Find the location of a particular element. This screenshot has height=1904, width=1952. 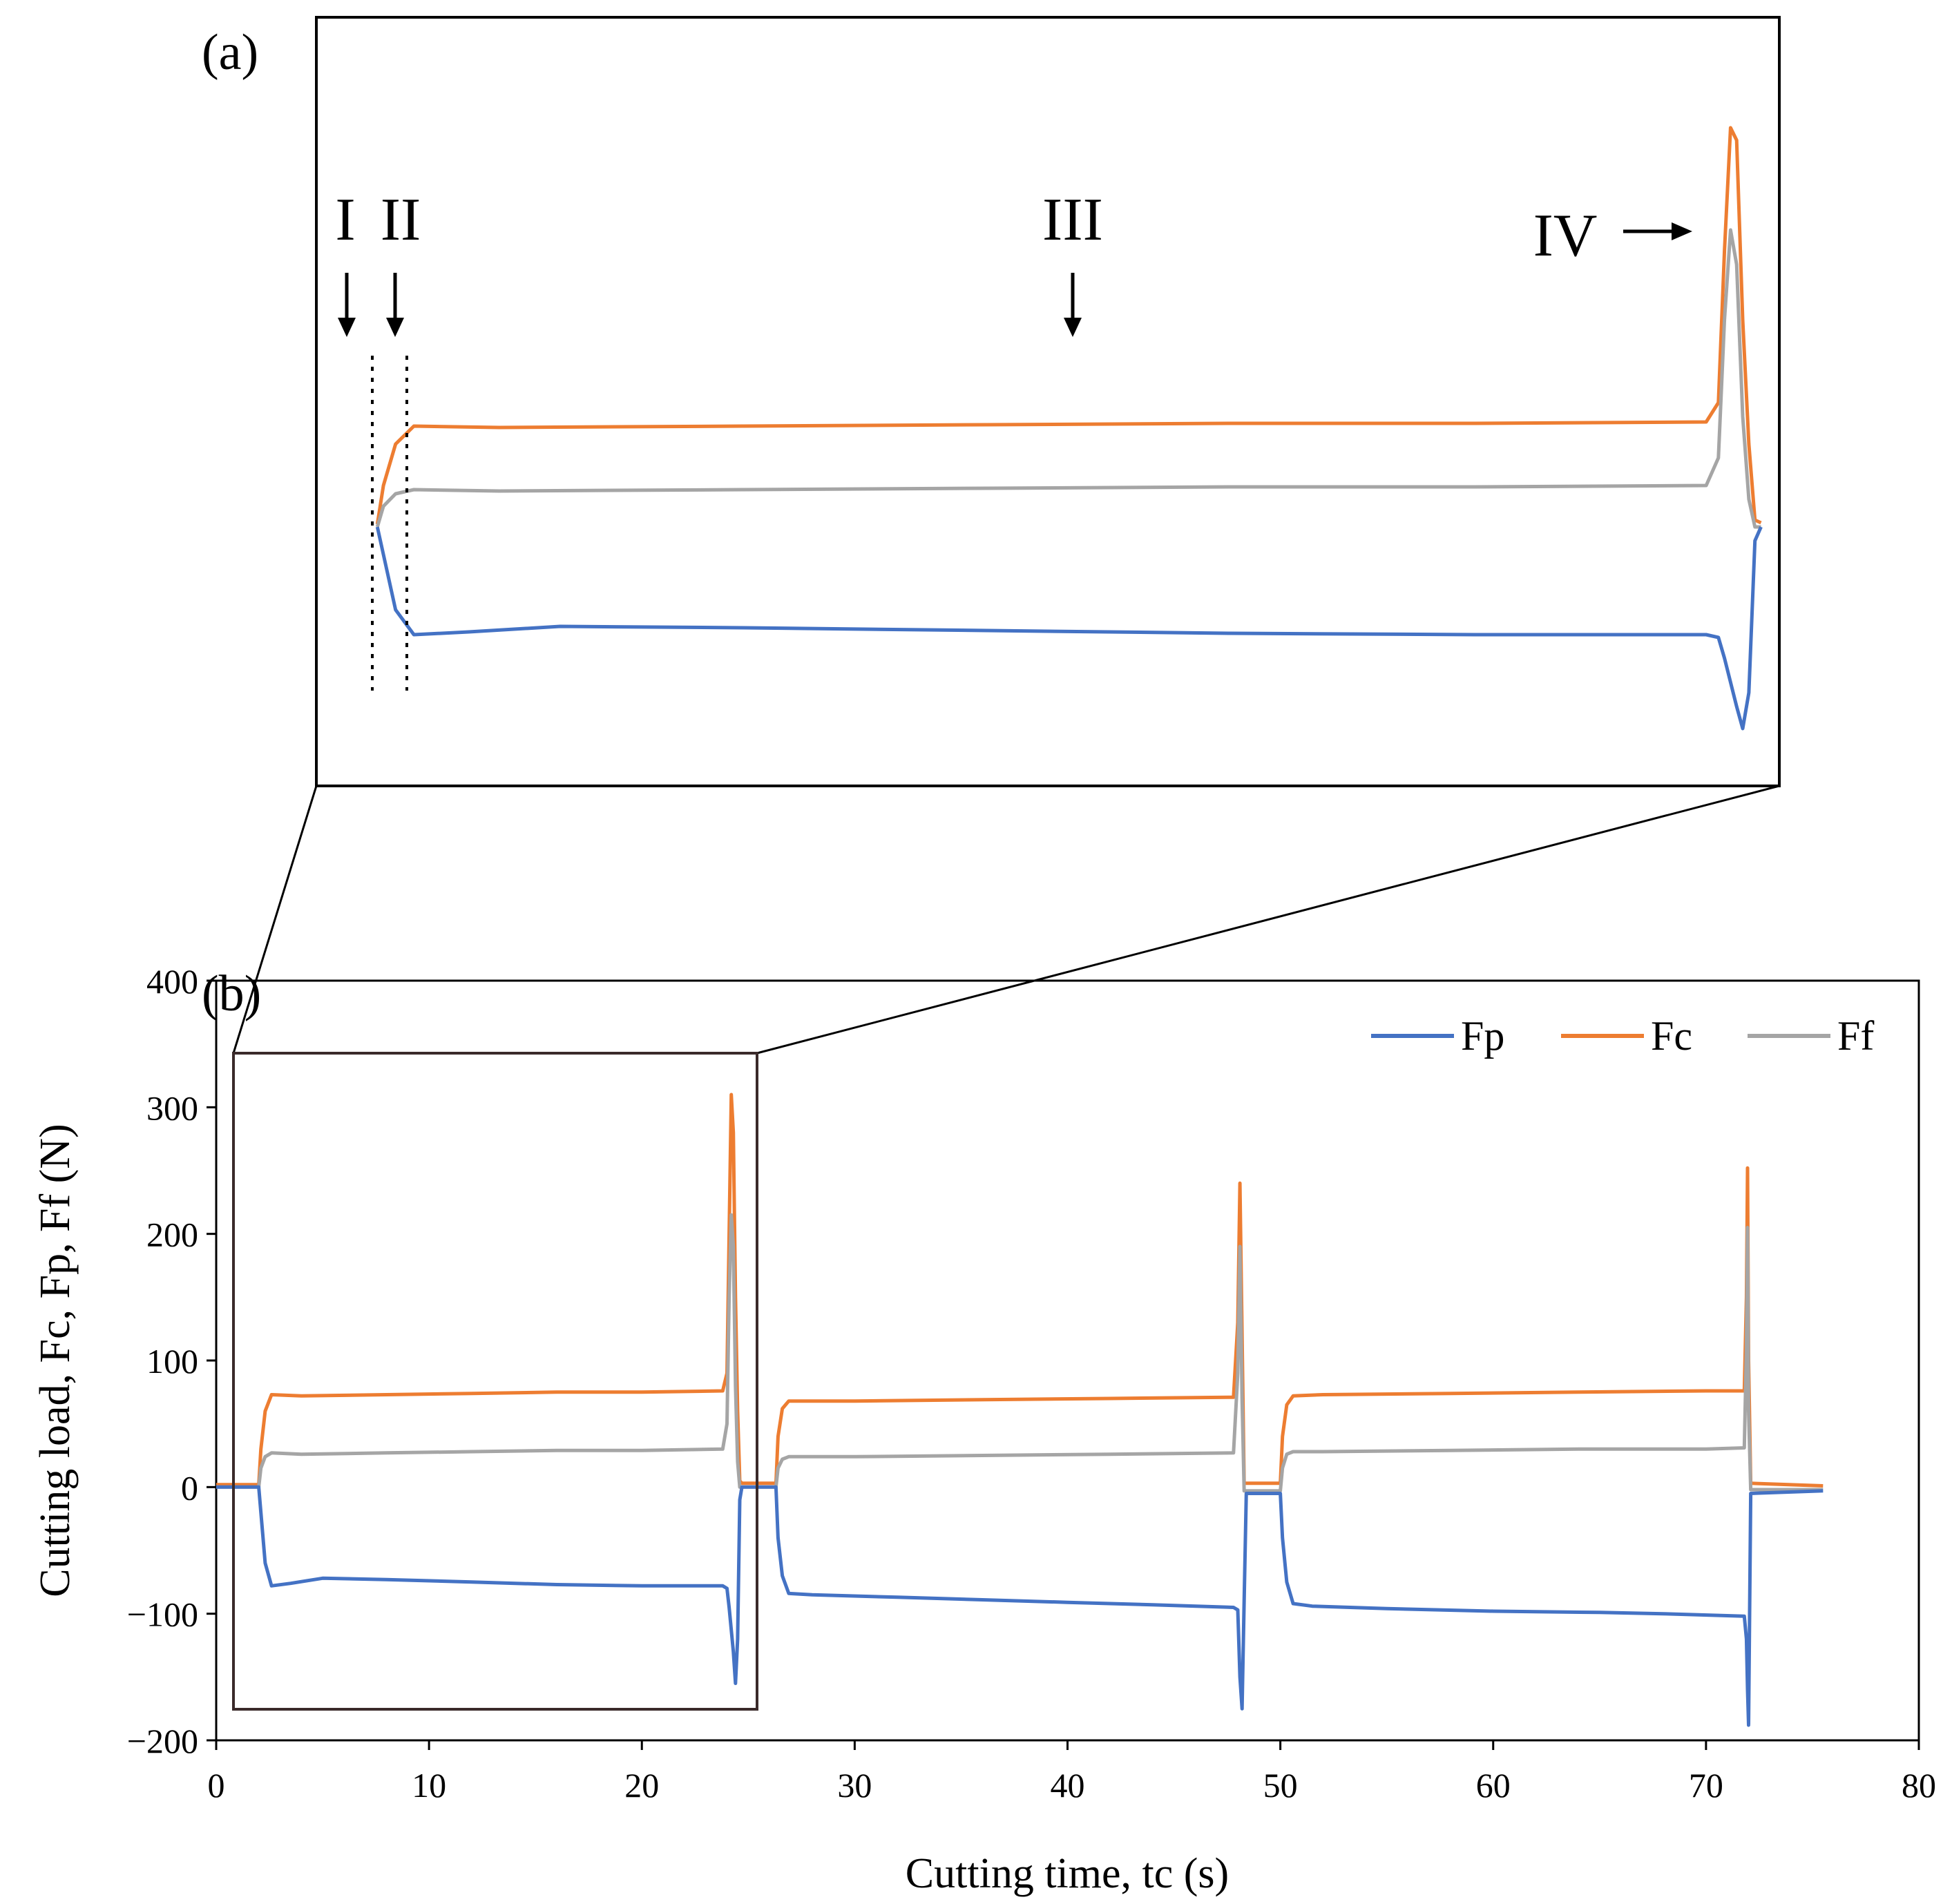

legend: Fp Fc Ff is located at coordinates (1622, 1036).